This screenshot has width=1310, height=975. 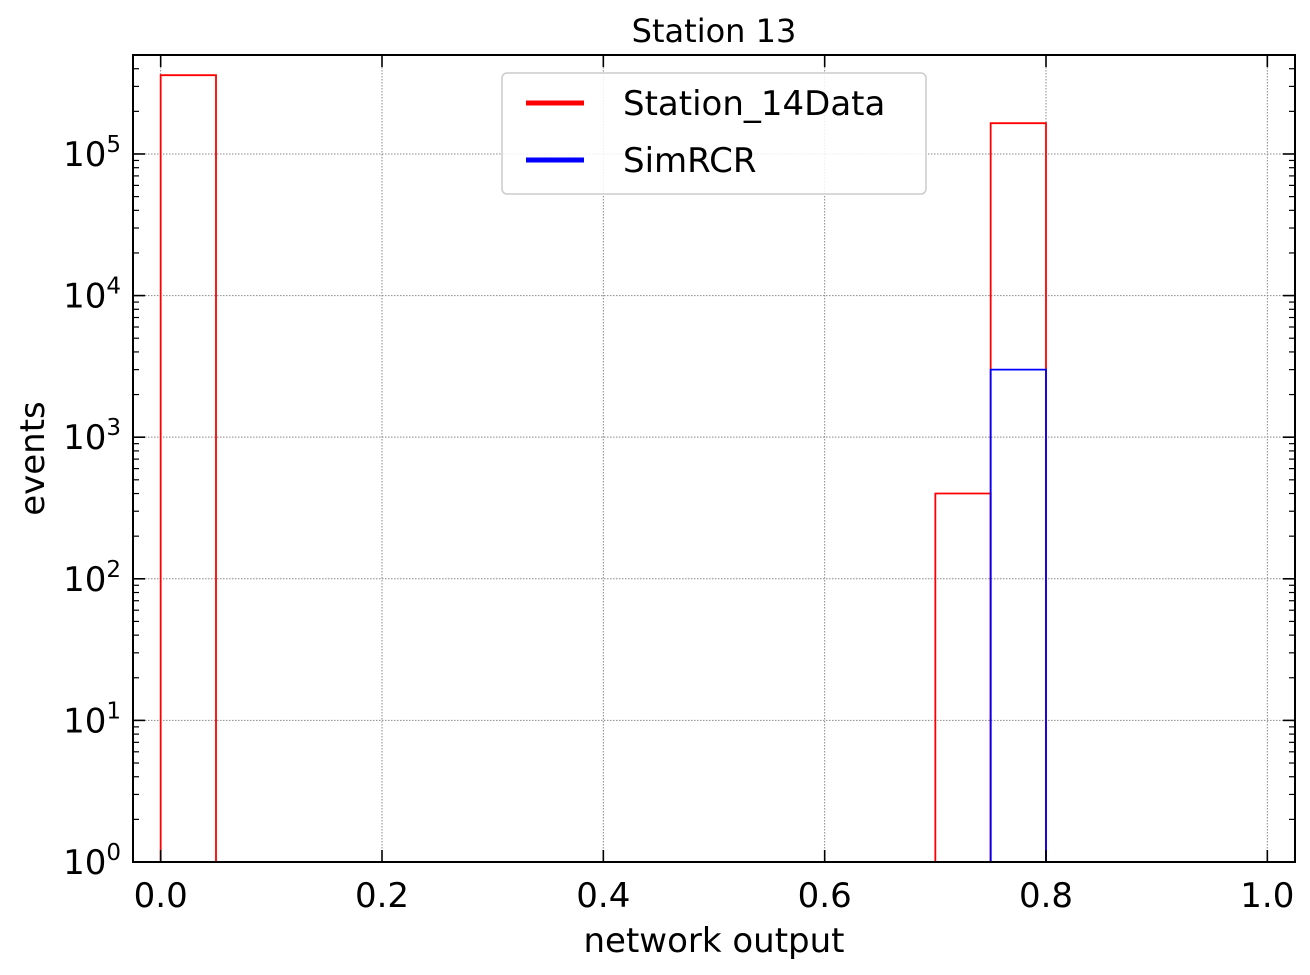 What do you see at coordinates (1267, 896) in the screenshot?
I see `x-tick-label: 1.0` at bounding box center [1267, 896].